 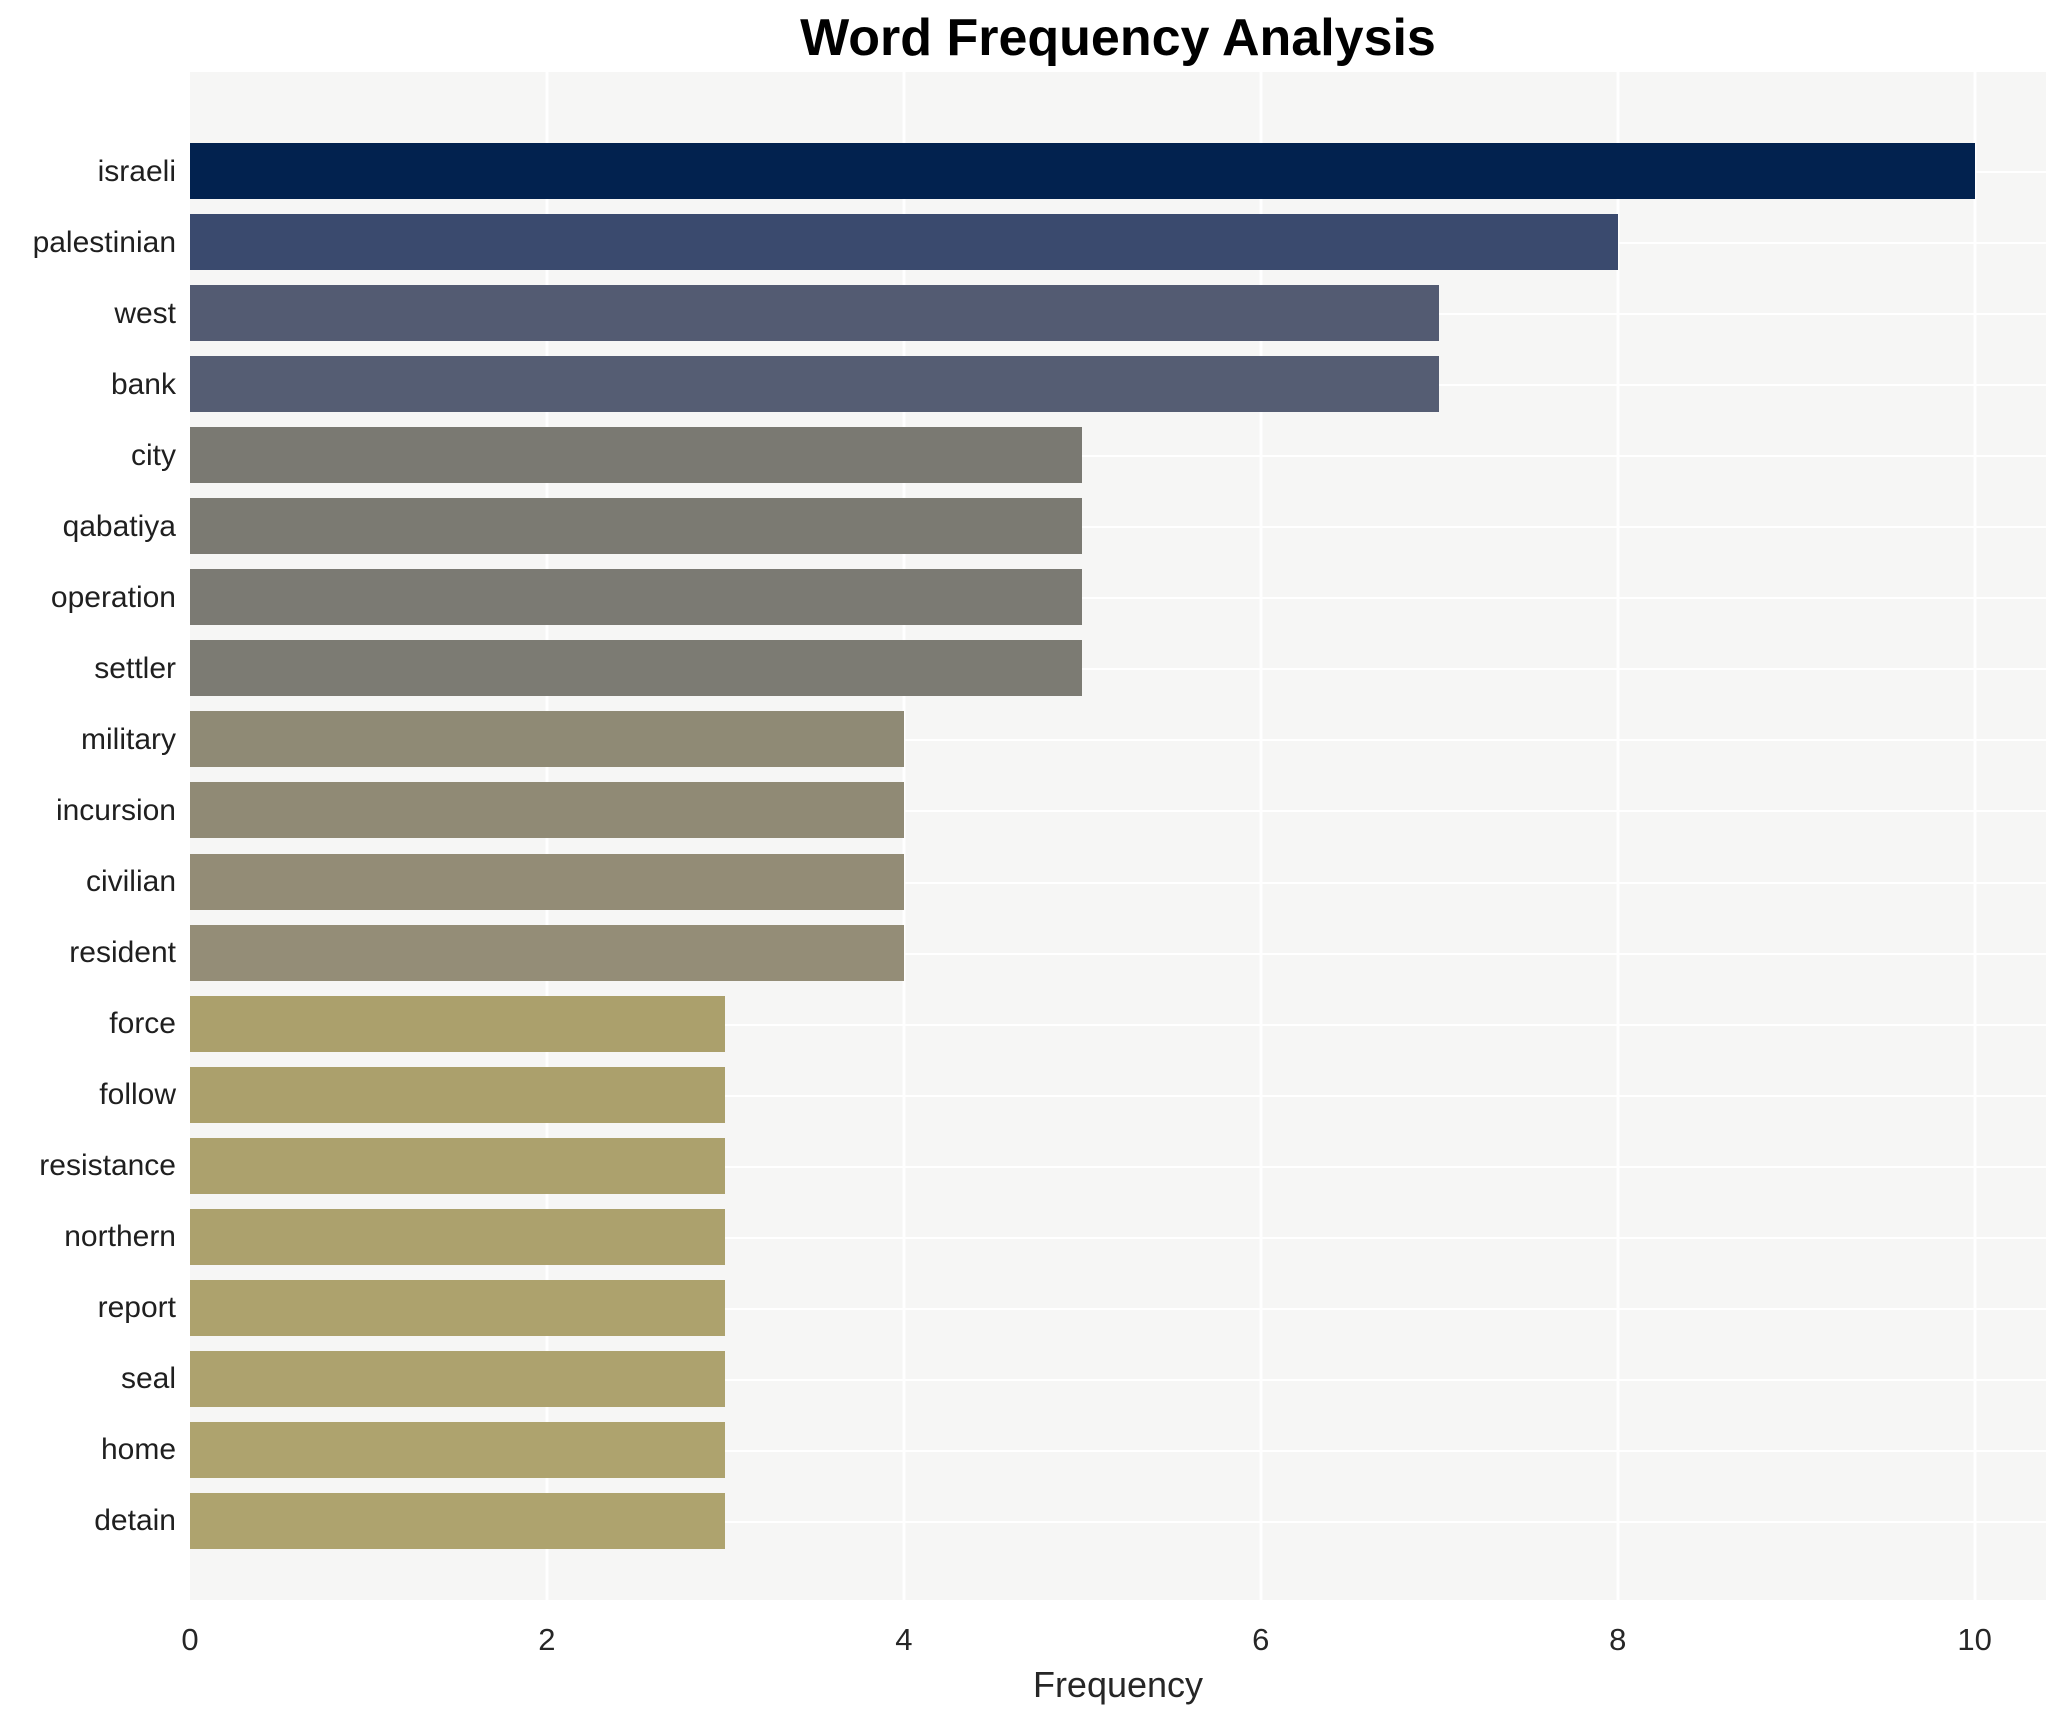 I want to click on bar-civilian, so click(x=547, y=881).